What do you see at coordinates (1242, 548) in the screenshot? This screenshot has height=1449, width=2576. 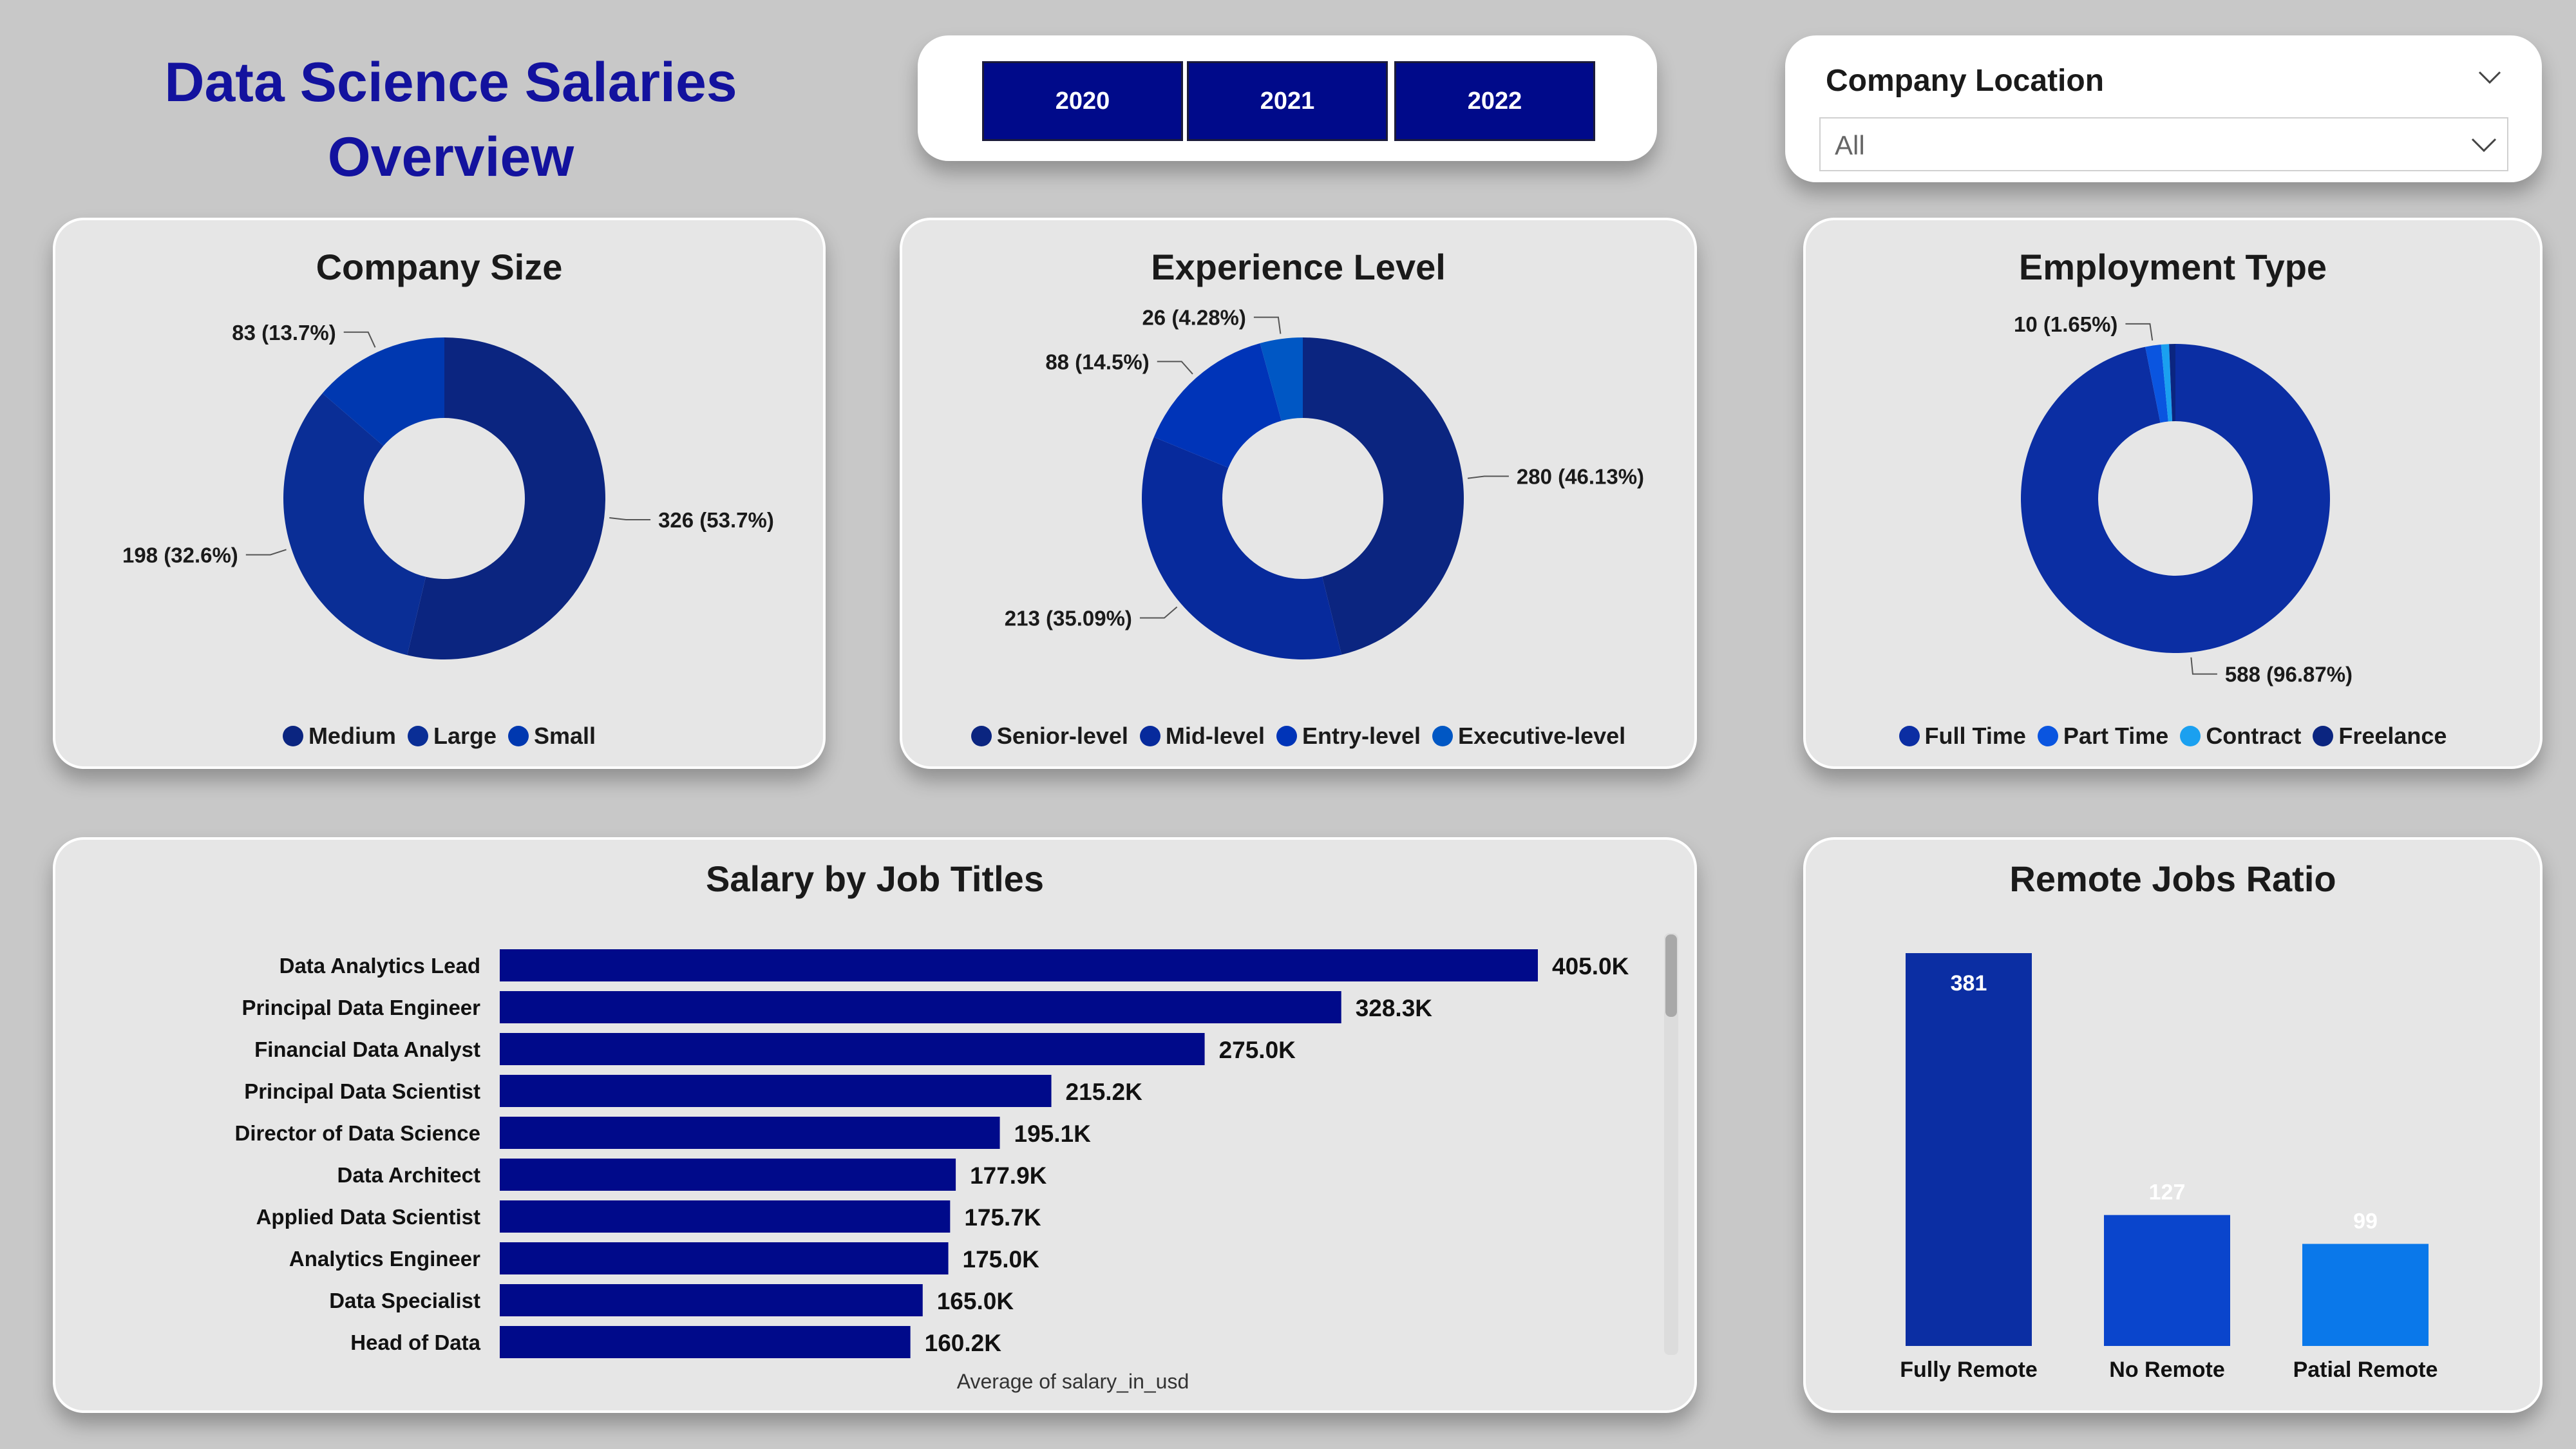 I see `donut-slice-mid-level` at bounding box center [1242, 548].